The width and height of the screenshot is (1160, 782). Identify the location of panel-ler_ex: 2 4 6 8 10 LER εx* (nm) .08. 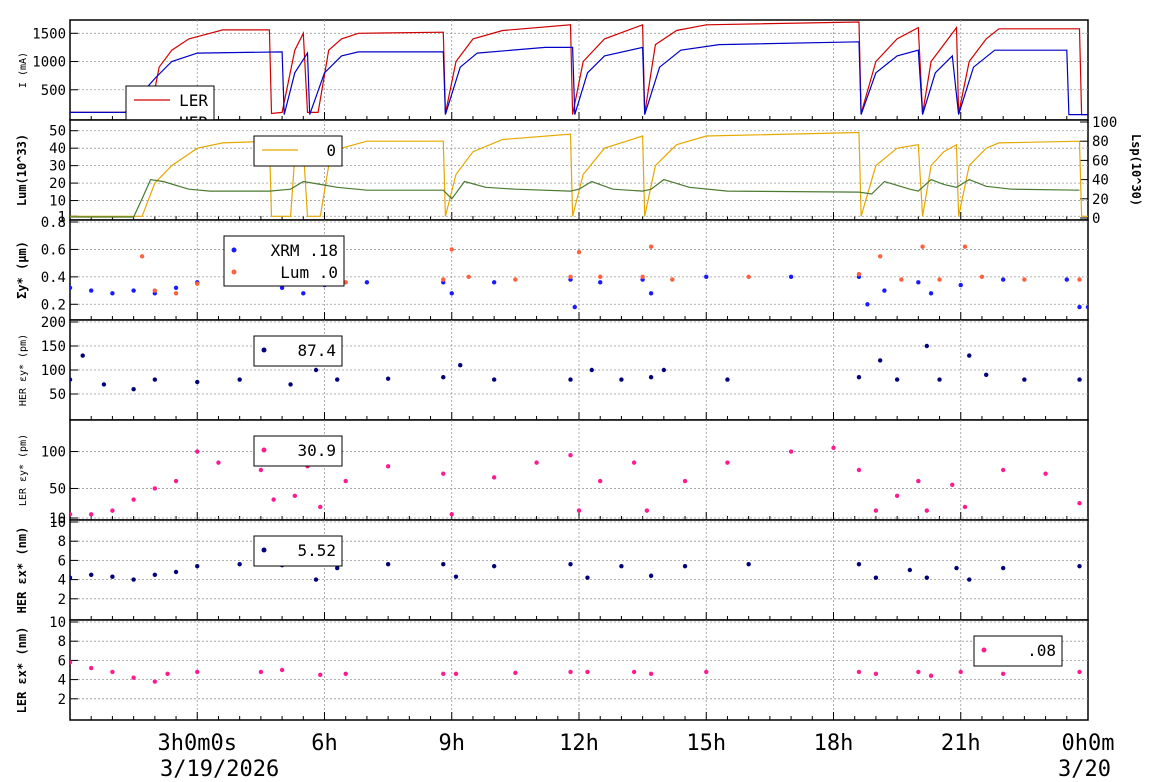
(552, 668).